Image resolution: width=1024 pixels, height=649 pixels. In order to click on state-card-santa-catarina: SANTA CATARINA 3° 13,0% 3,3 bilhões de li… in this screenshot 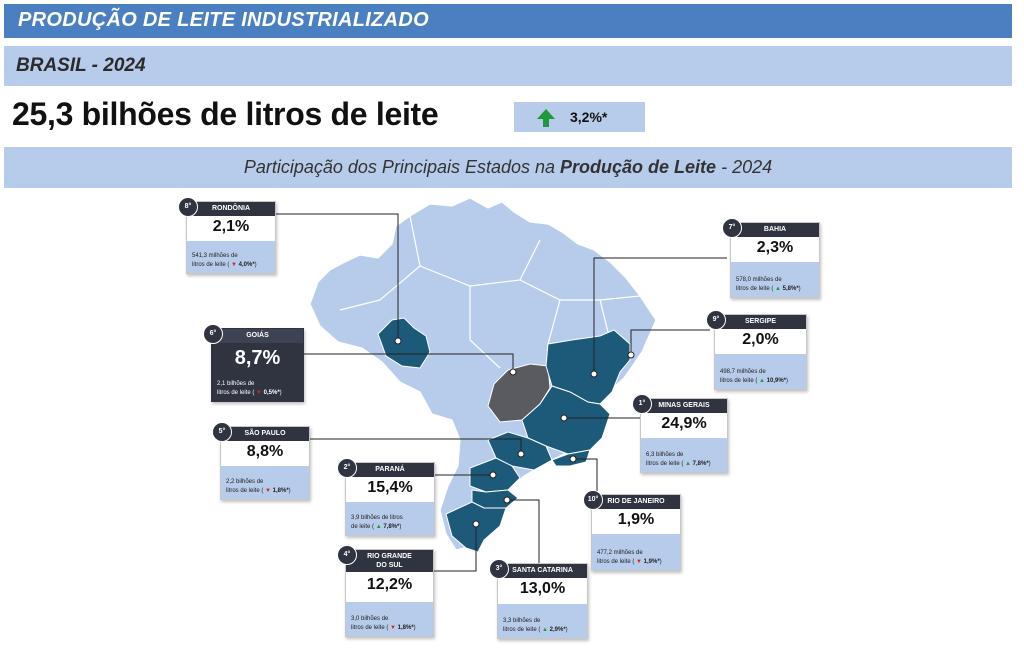, I will do `click(538, 599)`.